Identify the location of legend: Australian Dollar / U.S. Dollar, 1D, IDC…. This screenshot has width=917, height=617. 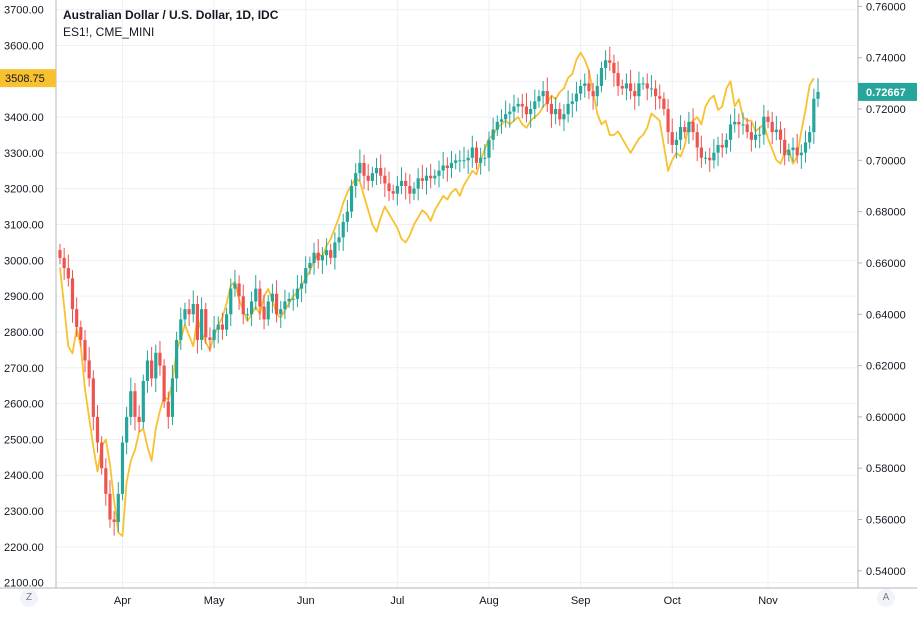
(170, 24).